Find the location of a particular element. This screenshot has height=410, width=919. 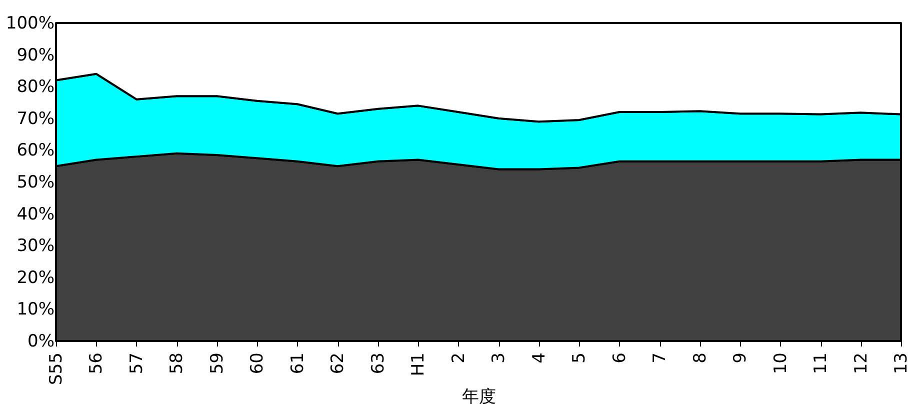

y-tick-label: 70% is located at coordinates (35, 118).